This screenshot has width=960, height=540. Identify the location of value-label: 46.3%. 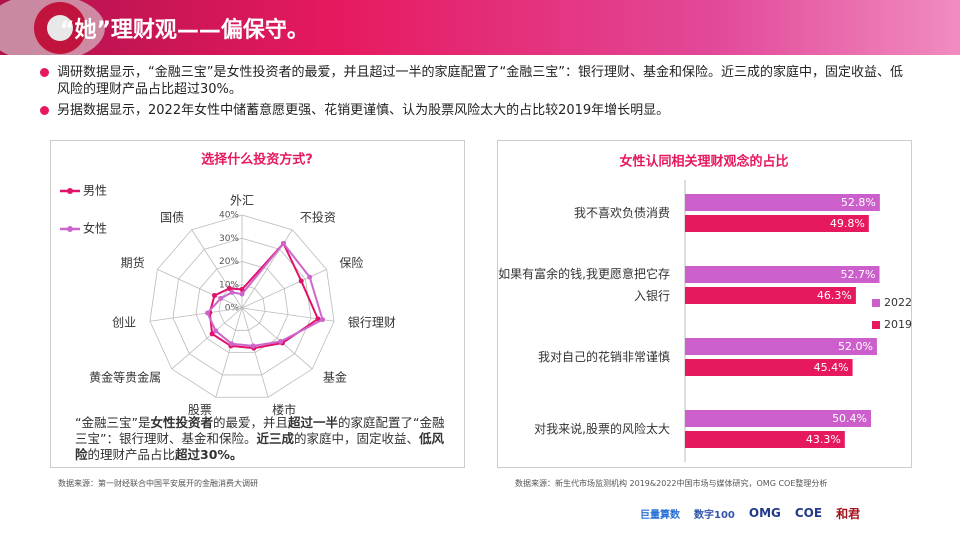
(834, 295).